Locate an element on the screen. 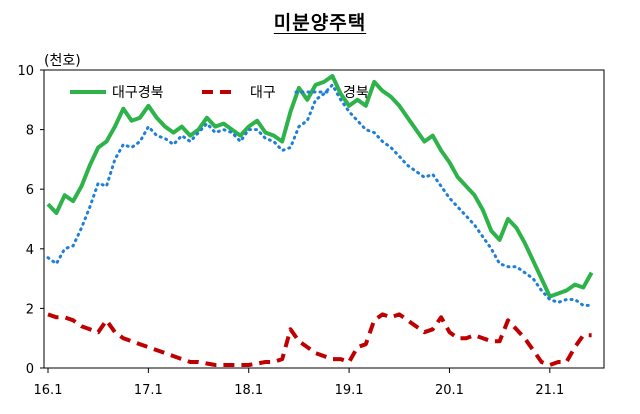 The image size is (640, 414). series-gyeongbuk-legend-label: 경북 is located at coordinates (356, 93).